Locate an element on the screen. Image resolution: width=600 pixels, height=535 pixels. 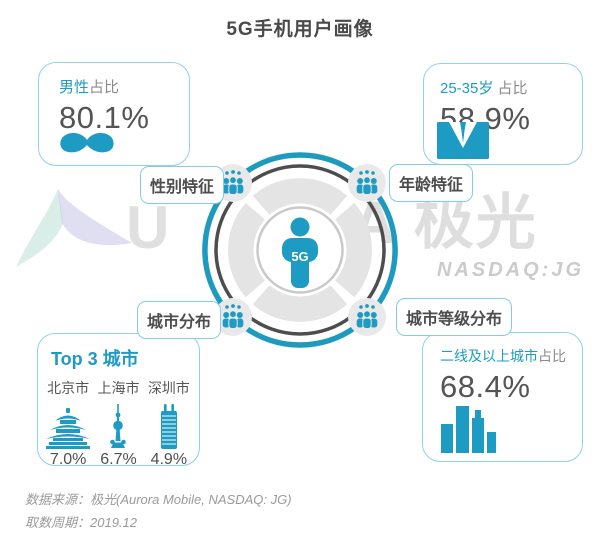
page-title: 5G手机用户画像 is located at coordinates (300, 29).